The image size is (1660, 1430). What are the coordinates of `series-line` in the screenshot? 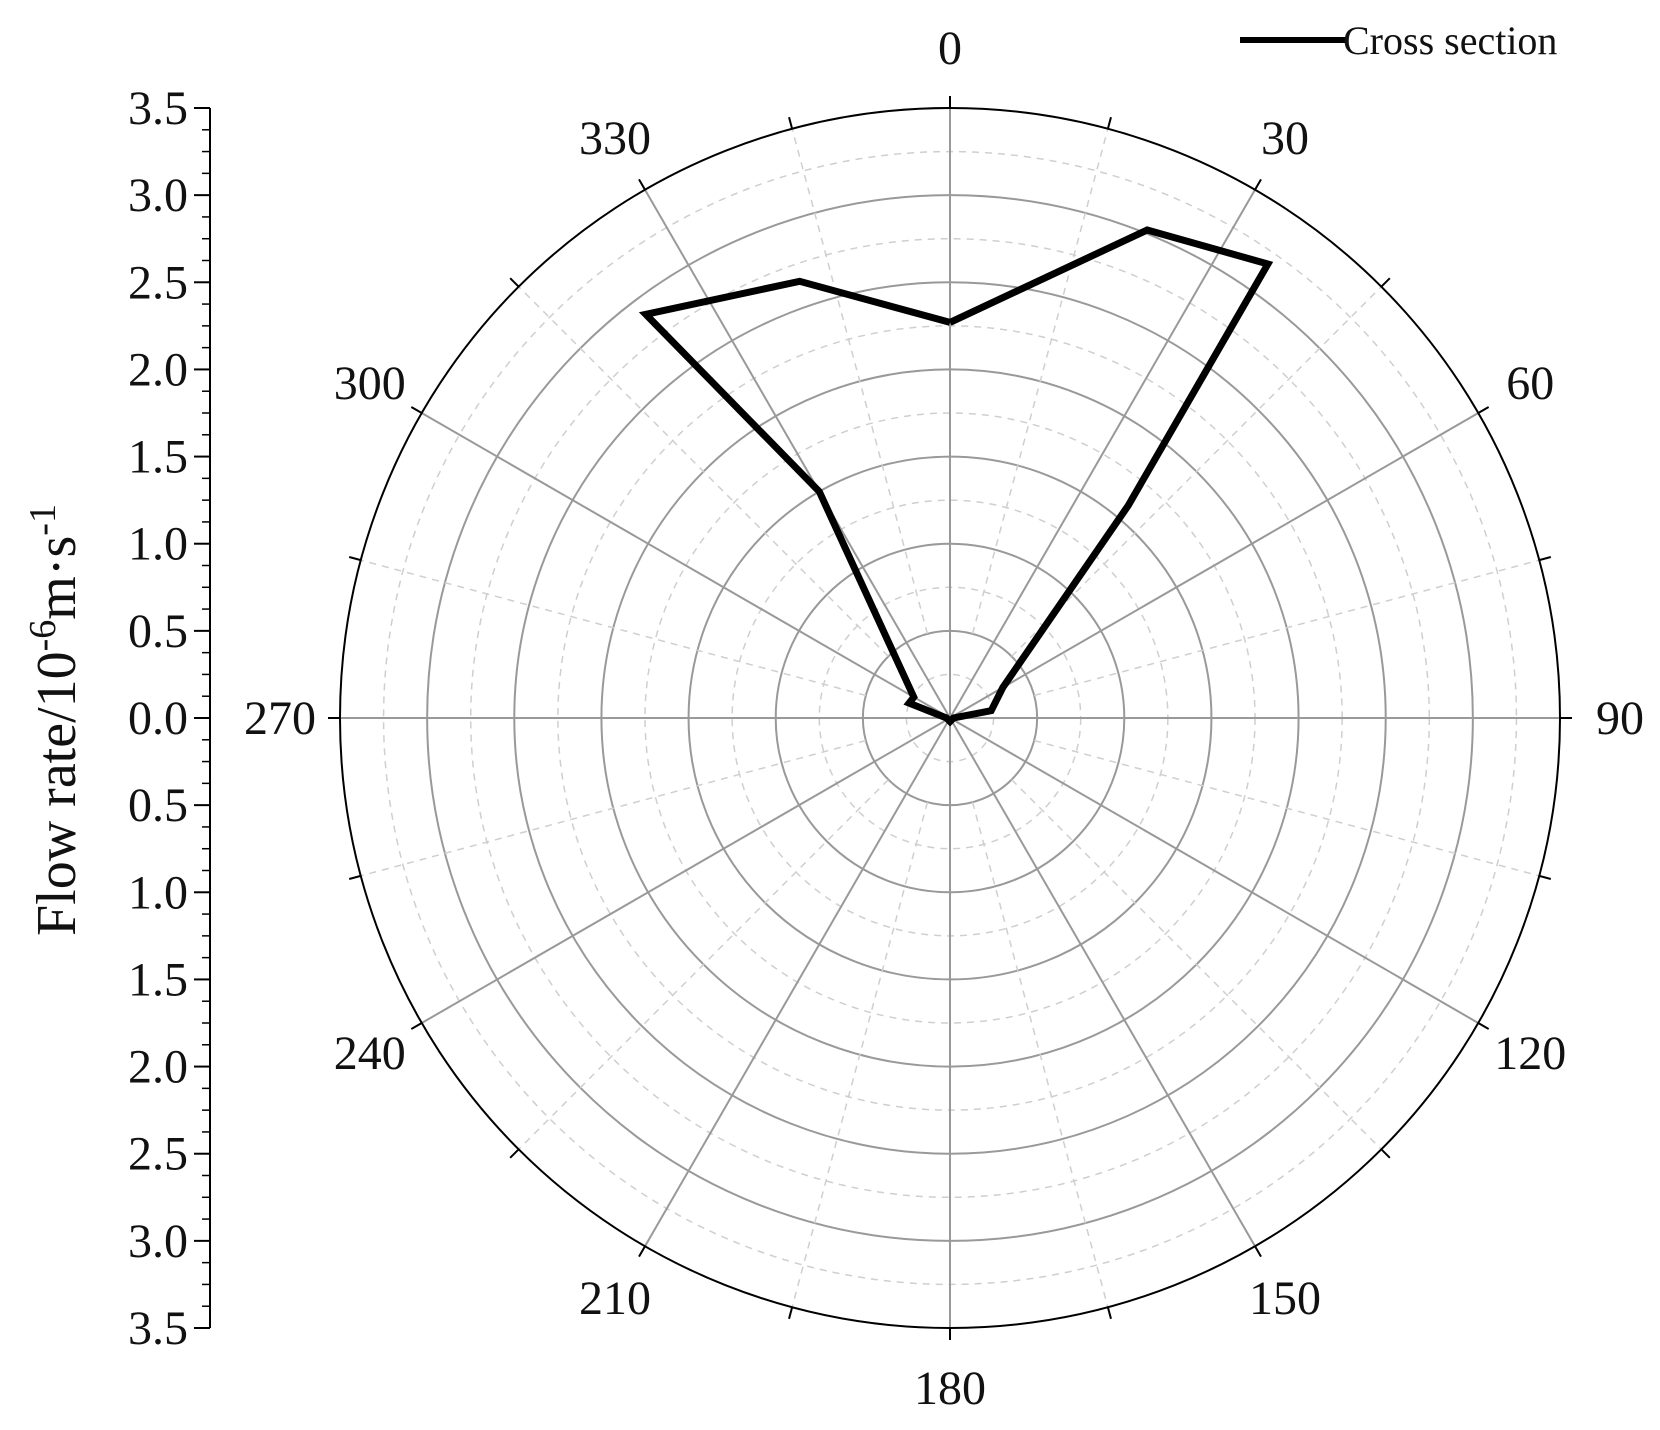 It's located at (956, 476).